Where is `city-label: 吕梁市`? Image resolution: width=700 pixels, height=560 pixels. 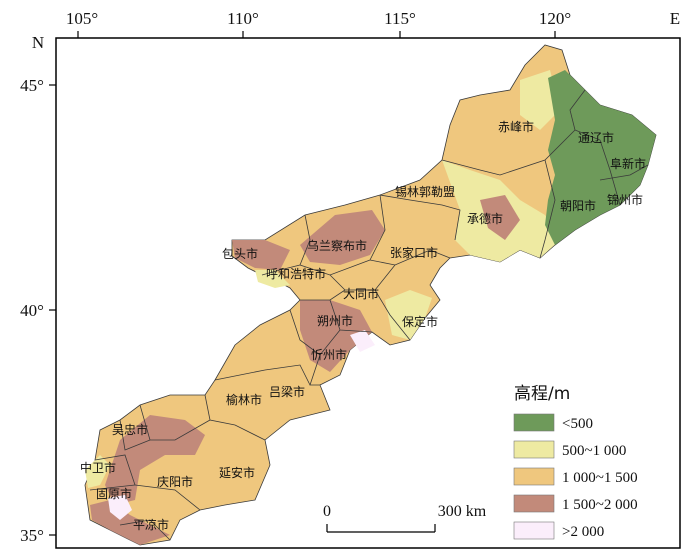 city-label: 吕梁市 is located at coordinates (287, 391).